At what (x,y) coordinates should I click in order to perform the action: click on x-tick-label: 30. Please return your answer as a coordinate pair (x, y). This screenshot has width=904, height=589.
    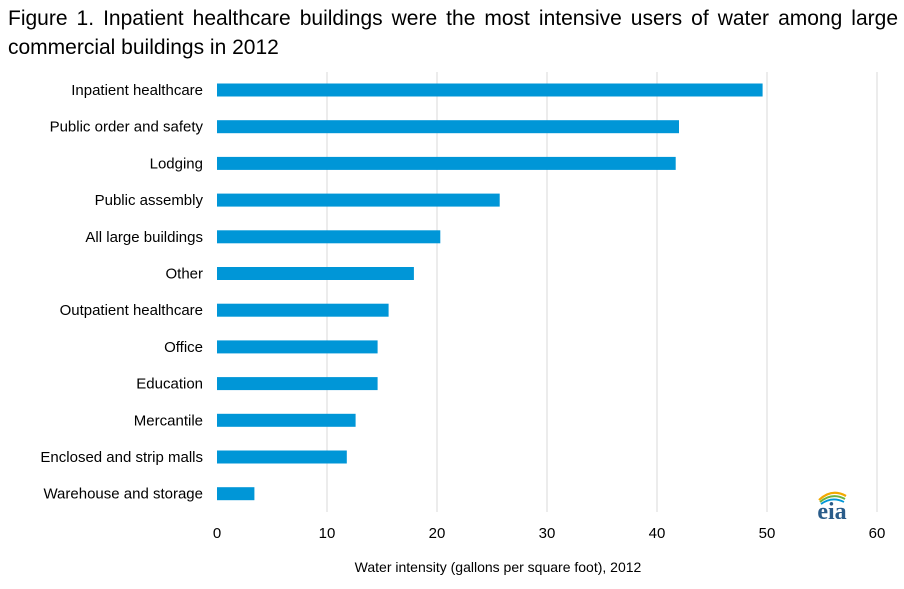
    Looking at the image, I should click on (547, 533).